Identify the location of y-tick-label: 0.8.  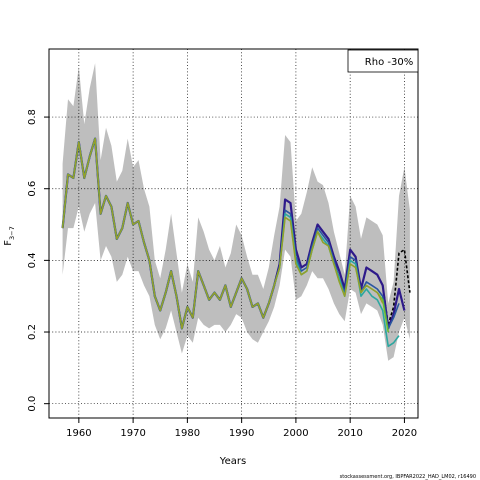
(32, 117).